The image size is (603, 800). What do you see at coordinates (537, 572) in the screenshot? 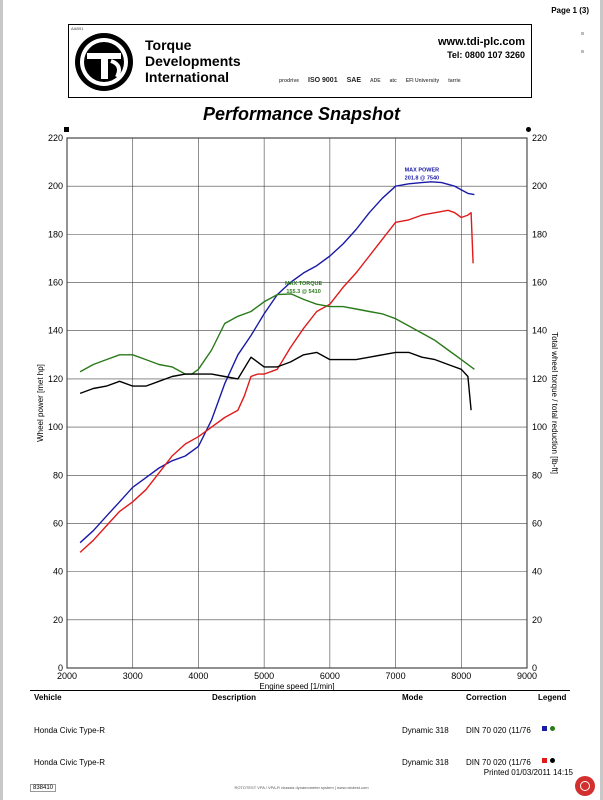
I see `y-tick-label-right: 40` at bounding box center [537, 572].